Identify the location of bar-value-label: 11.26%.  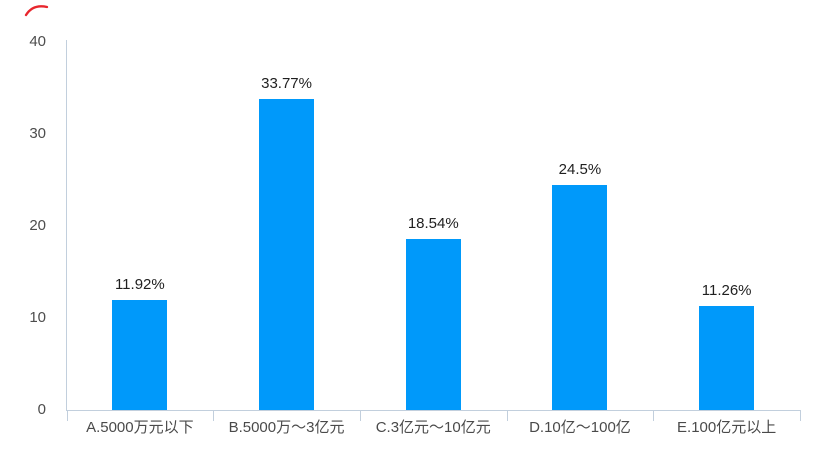
(726, 291).